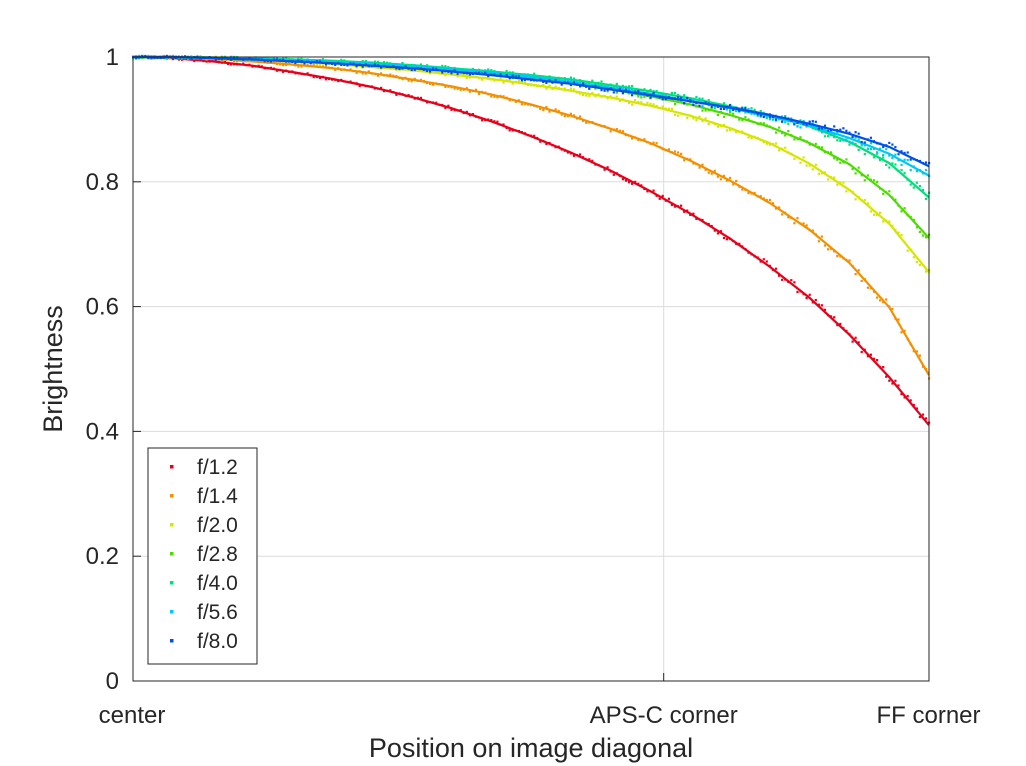  Describe the element at coordinates (112, 681) in the screenshot. I see `y-tick-label: 0` at that location.